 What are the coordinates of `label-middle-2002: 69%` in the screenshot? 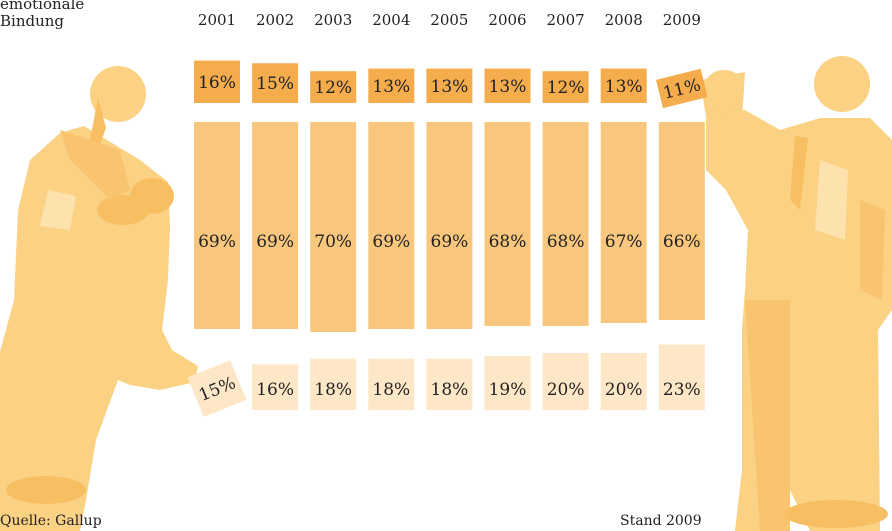 It's located at (275, 242).